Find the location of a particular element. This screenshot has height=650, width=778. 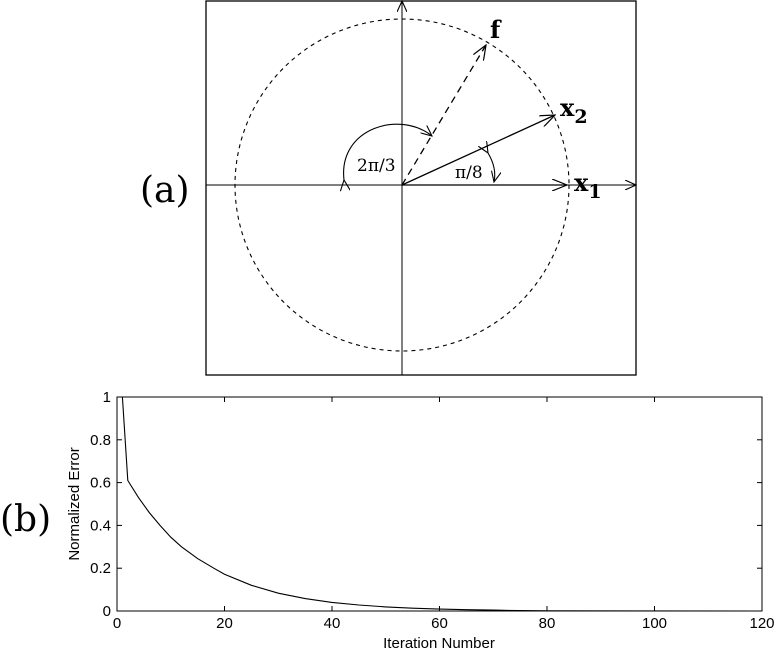

y-tick-label: 0.4 is located at coordinates (100, 525).